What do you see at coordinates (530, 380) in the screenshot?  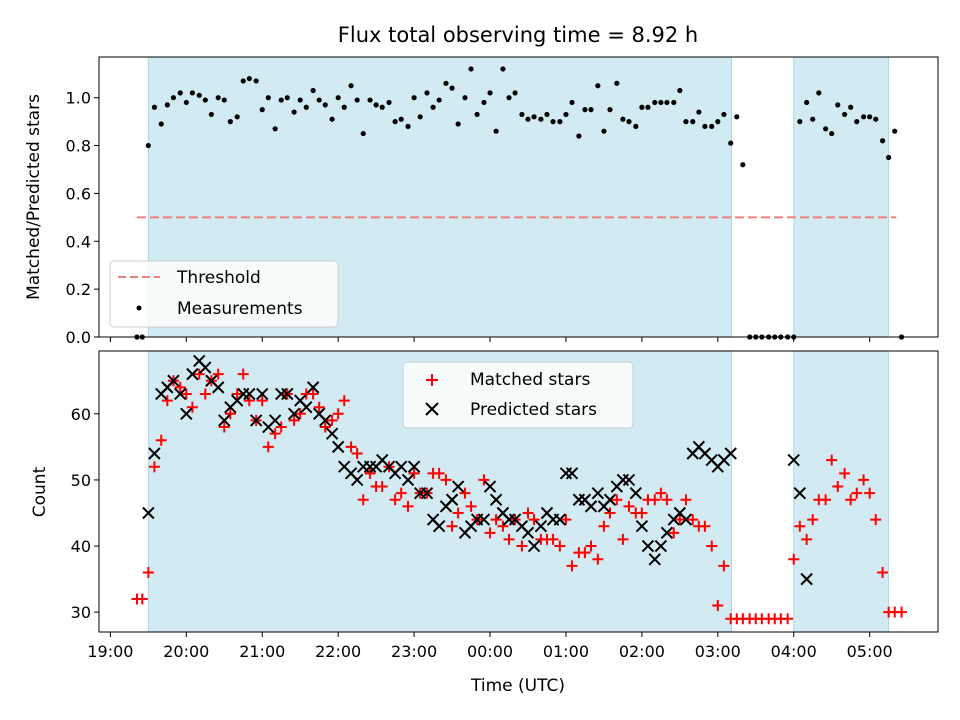 I see `legend-matched-label: Matched stars` at bounding box center [530, 380].